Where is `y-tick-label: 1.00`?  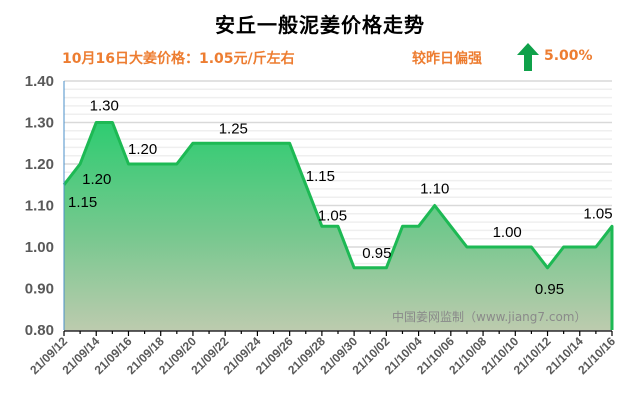 y-tick-label: 1.00 is located at coordinates (39, 247).